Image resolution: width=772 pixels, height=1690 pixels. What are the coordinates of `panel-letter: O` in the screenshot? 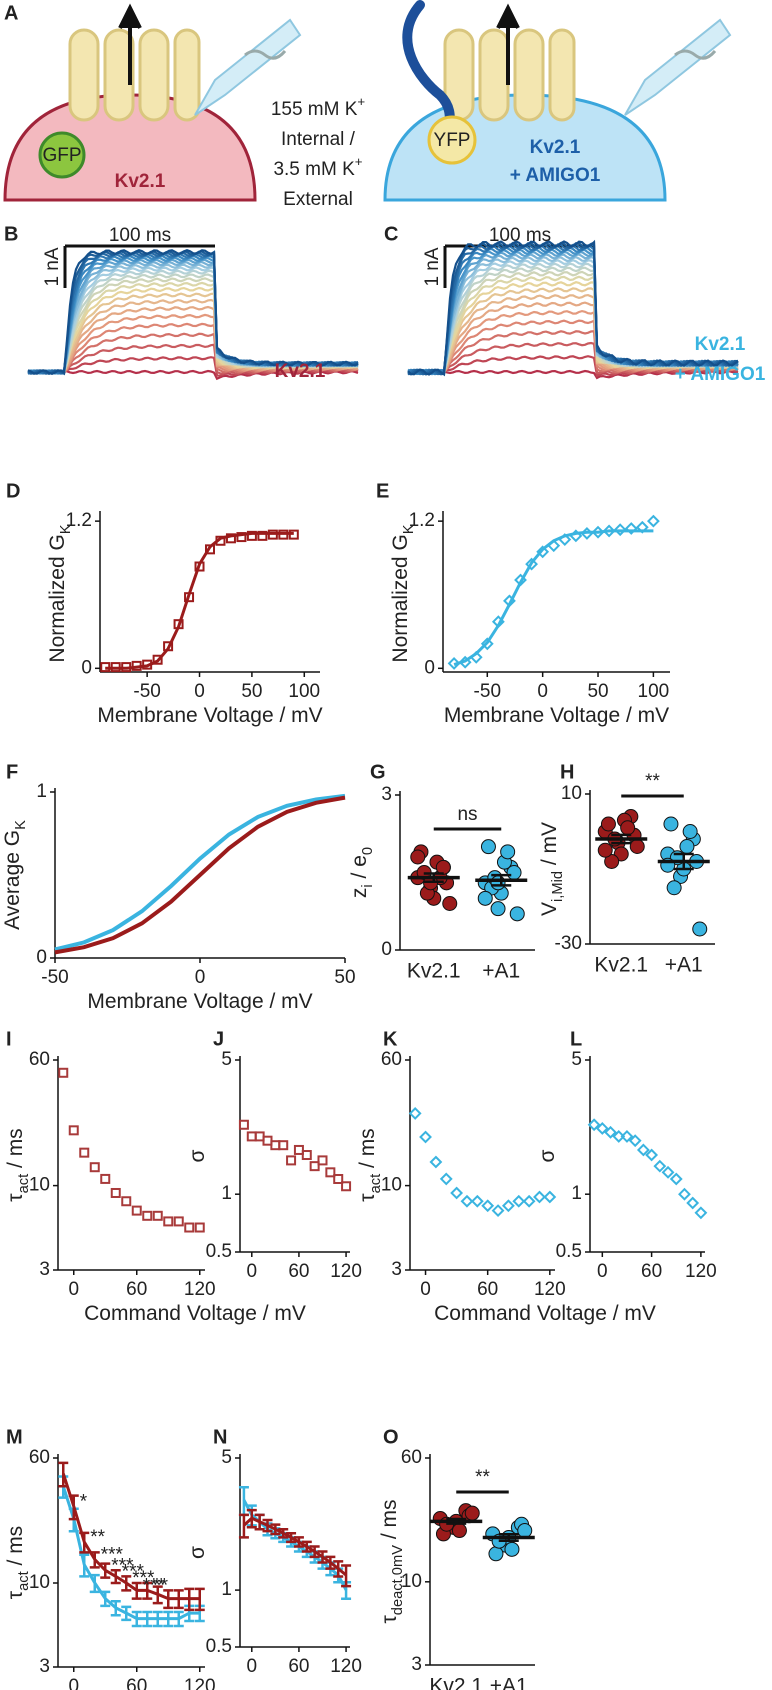 It's located at (391, 1437).